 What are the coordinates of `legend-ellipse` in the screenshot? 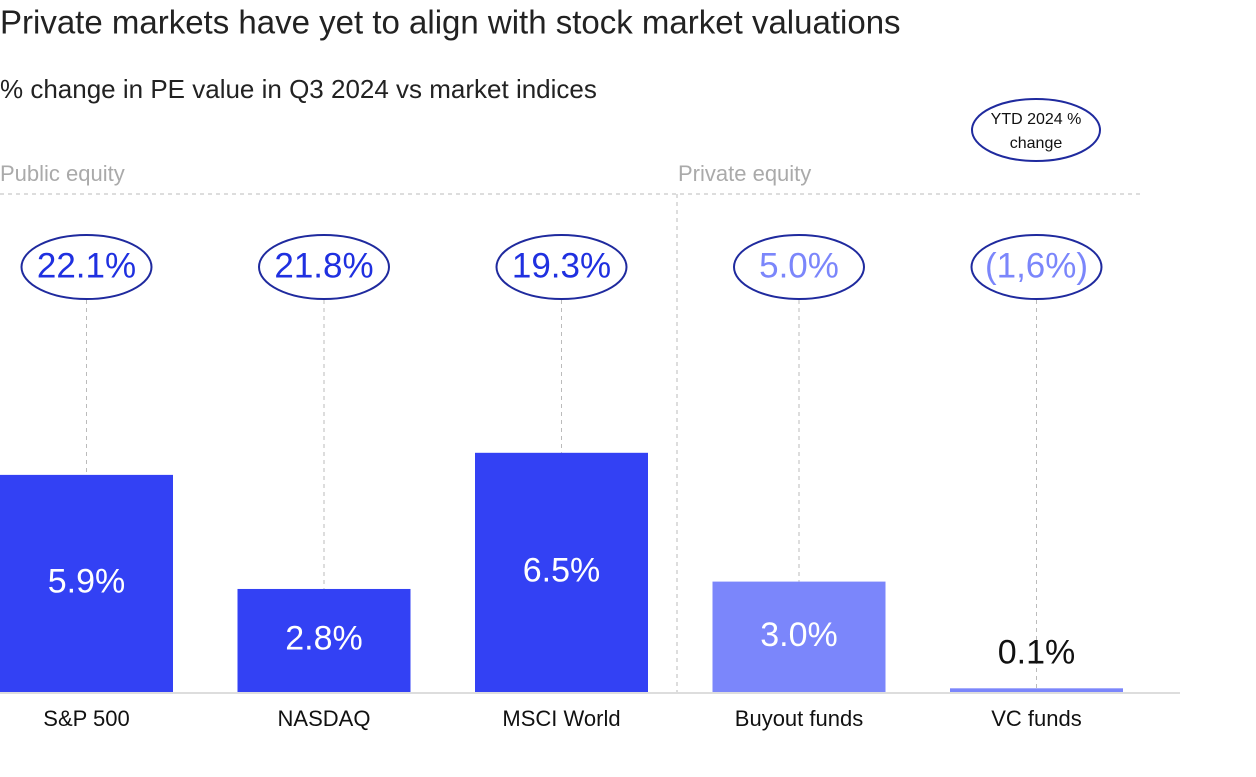 It's located at (1036, 130).